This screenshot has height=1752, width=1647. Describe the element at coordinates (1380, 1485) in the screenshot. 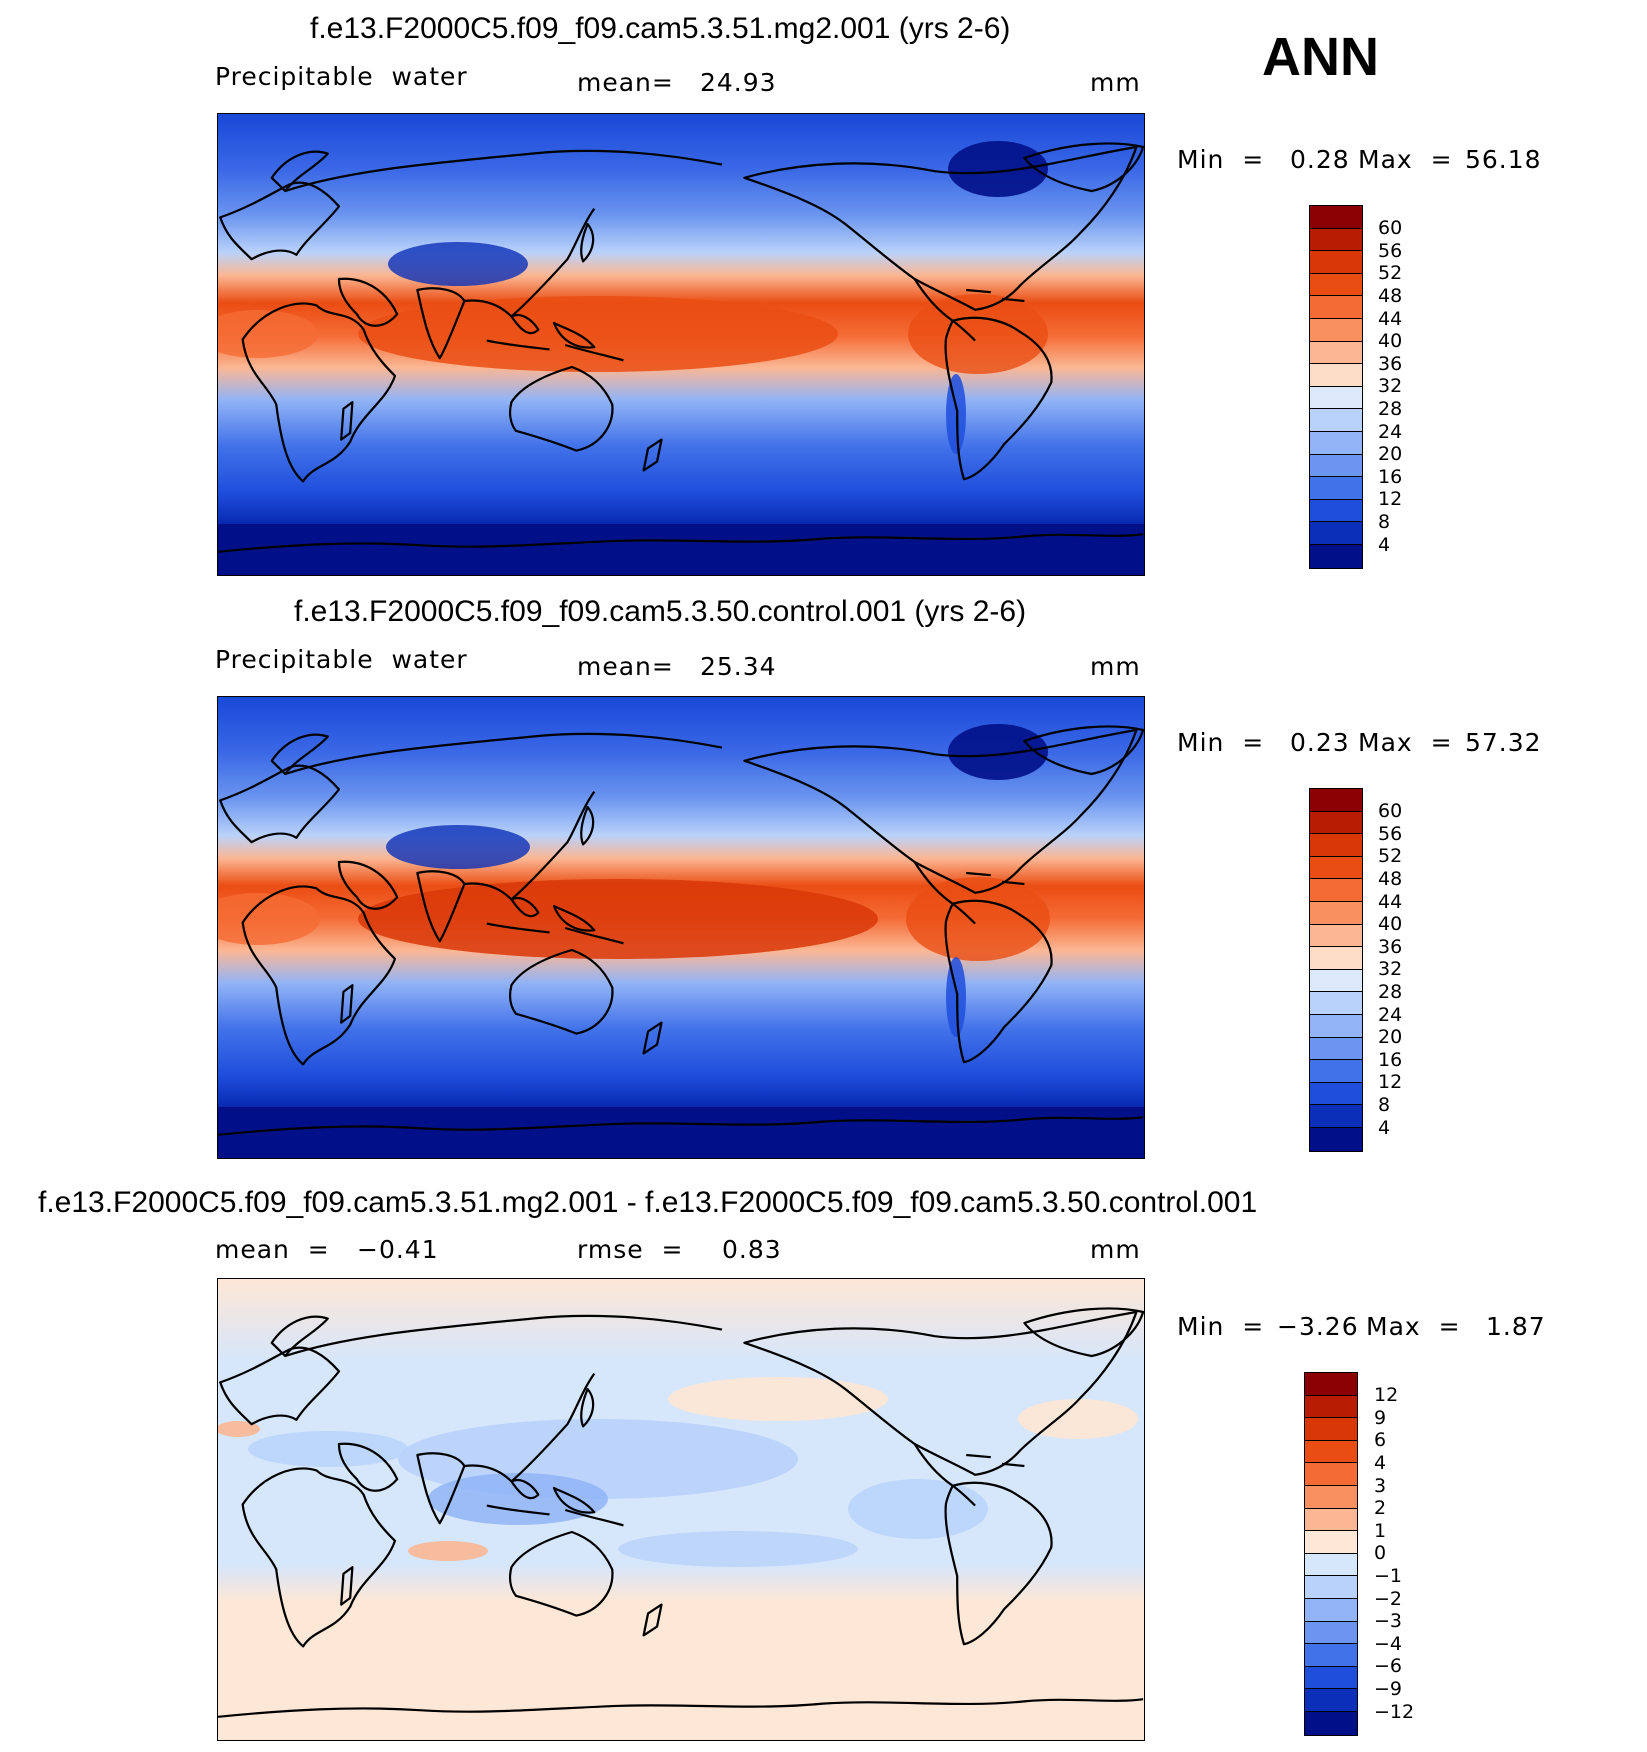

I see `colorbar-tick-label: 3` at that location.